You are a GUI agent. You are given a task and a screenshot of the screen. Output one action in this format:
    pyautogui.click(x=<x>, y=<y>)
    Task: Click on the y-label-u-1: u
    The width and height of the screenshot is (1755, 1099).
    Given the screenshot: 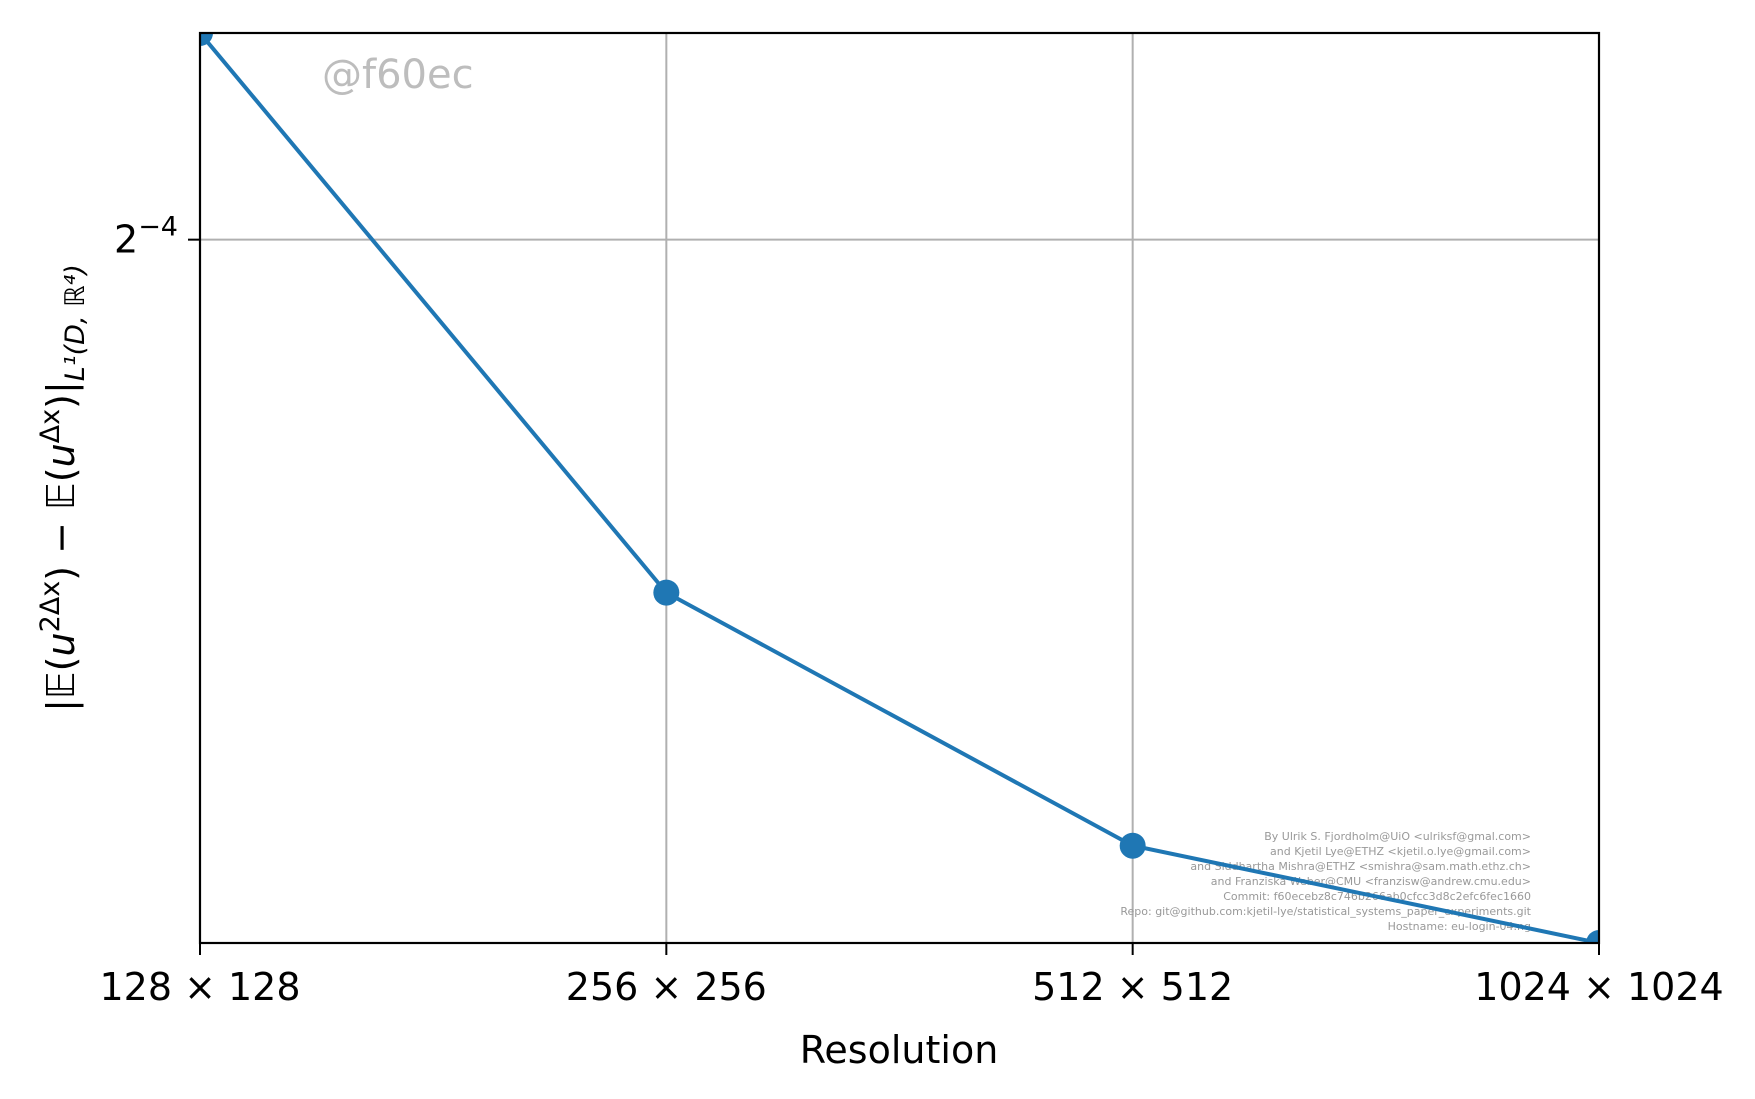 What is the action you would take?
    pyautogui.click(x=61, y=644)
    